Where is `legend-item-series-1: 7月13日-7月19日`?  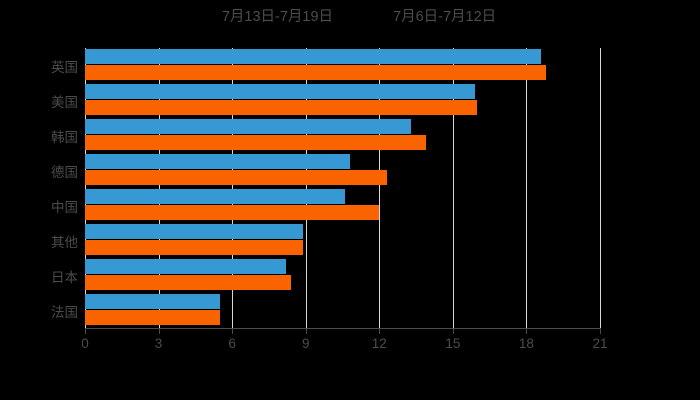 legend-item-series-1: 7月13日-7月19日 is located at coordinates (268, 15).